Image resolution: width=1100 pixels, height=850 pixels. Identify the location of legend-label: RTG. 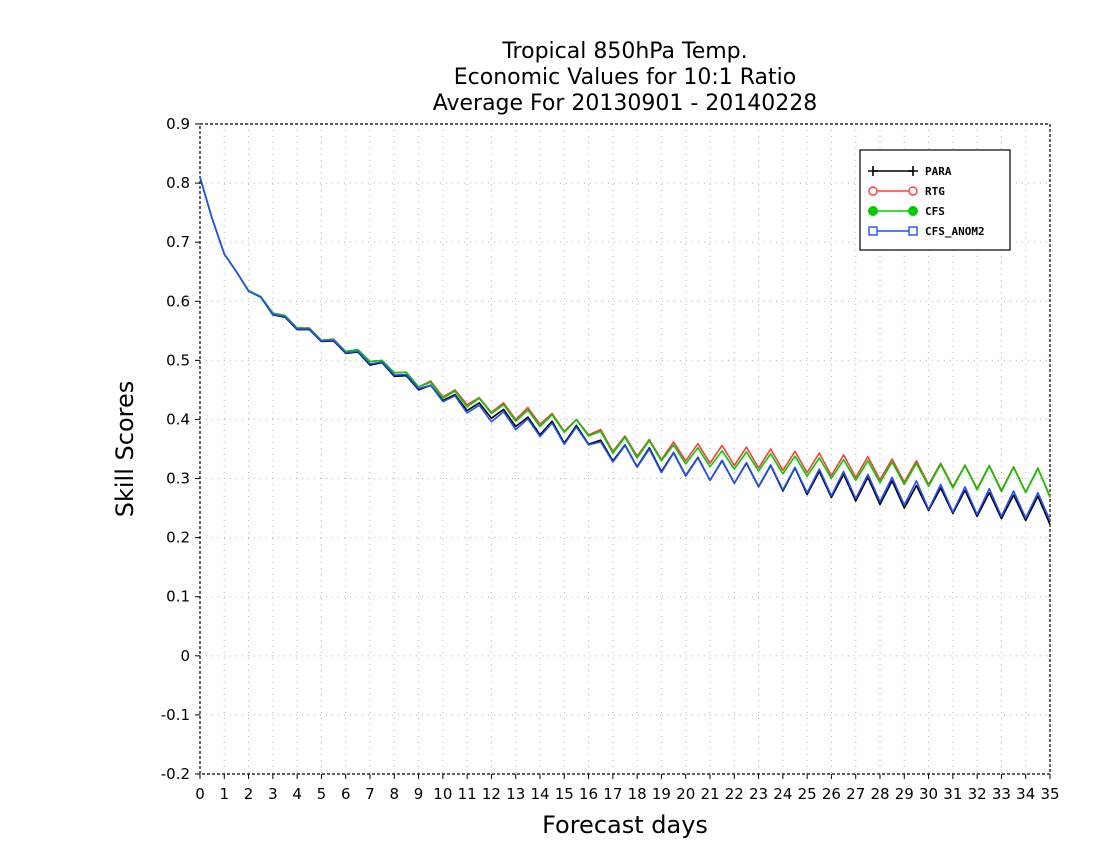
(935, 191).